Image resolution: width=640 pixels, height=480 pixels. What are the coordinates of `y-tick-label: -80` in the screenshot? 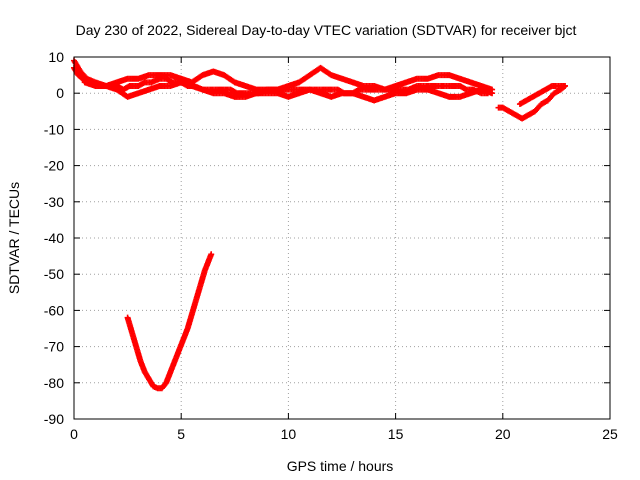 It's located at (54, 383).